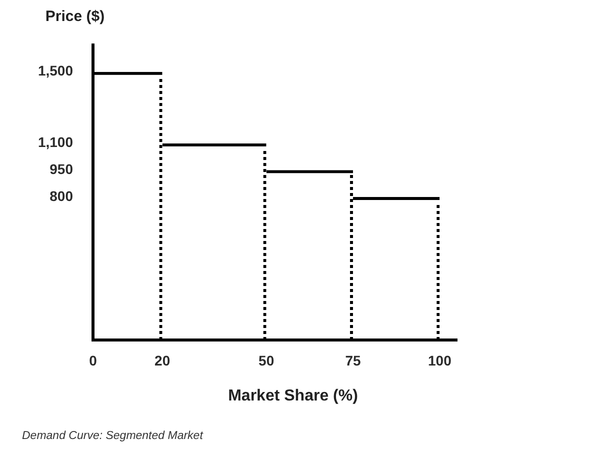 The image size is (605, 452). Describe the element at coordinates (56, 70) in the screenshot. I see `y-tick-label: 1,500` at that location.